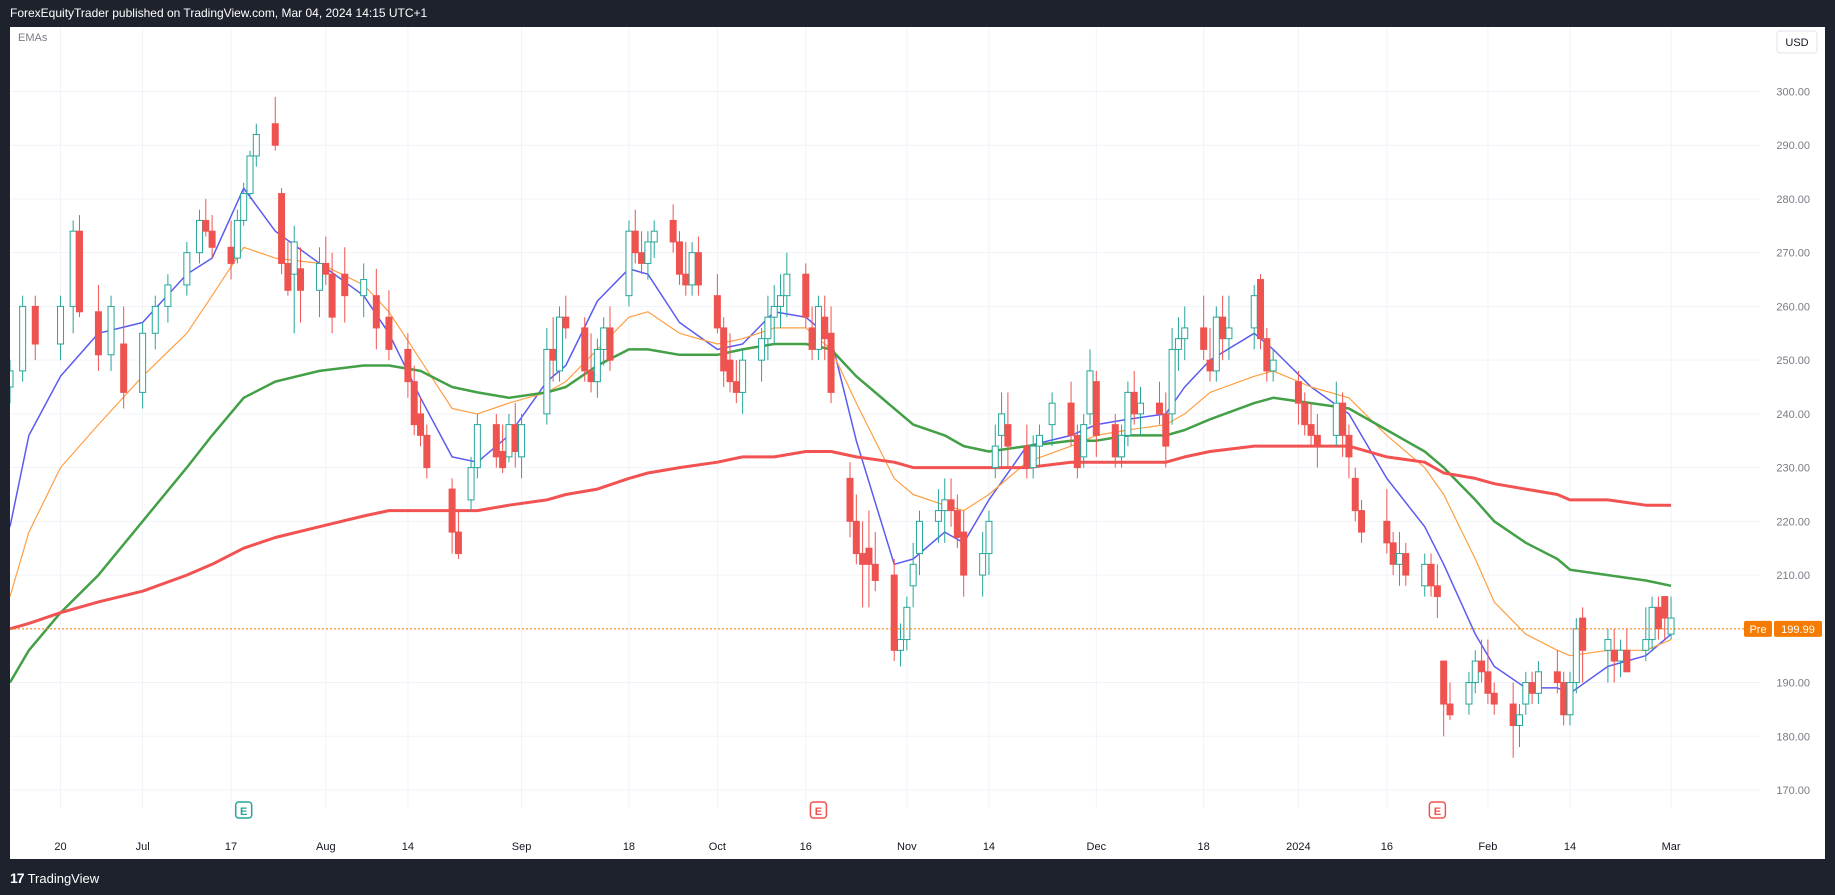 Image resolution: width=1835 pixels, height=895 pixels. What do you see at coordinates (917, 877) in the screenshot?
I see `footer-bar: 17 TradingView` at bounding box center [917, 877].